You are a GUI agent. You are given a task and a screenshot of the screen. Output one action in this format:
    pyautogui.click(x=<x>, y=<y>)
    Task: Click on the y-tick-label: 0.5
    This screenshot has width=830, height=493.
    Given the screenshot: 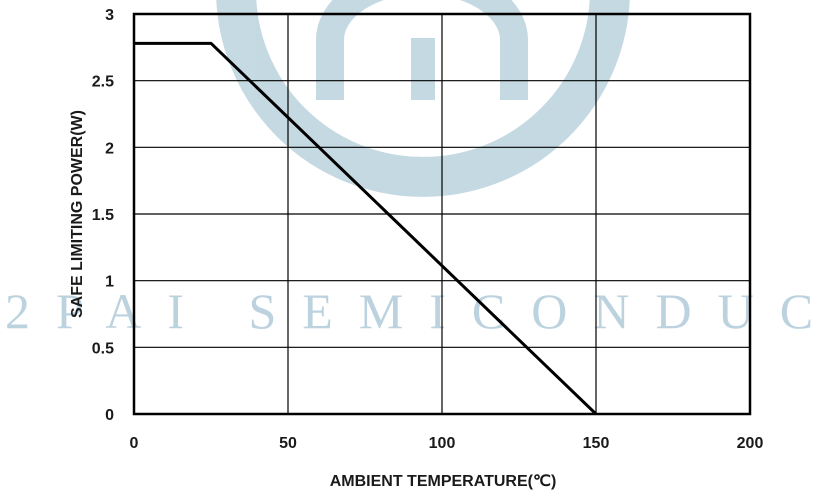 What is the action you would take?
    pyautogui.click(x=103, y=348)
    